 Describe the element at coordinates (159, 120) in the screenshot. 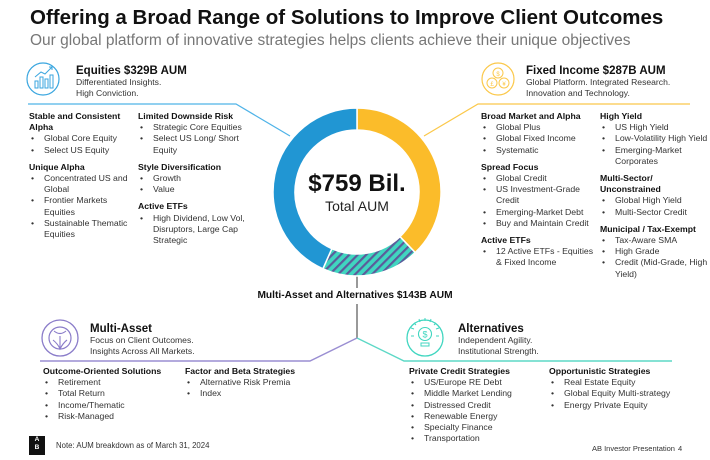

I see `equities-connector-line` at that location.